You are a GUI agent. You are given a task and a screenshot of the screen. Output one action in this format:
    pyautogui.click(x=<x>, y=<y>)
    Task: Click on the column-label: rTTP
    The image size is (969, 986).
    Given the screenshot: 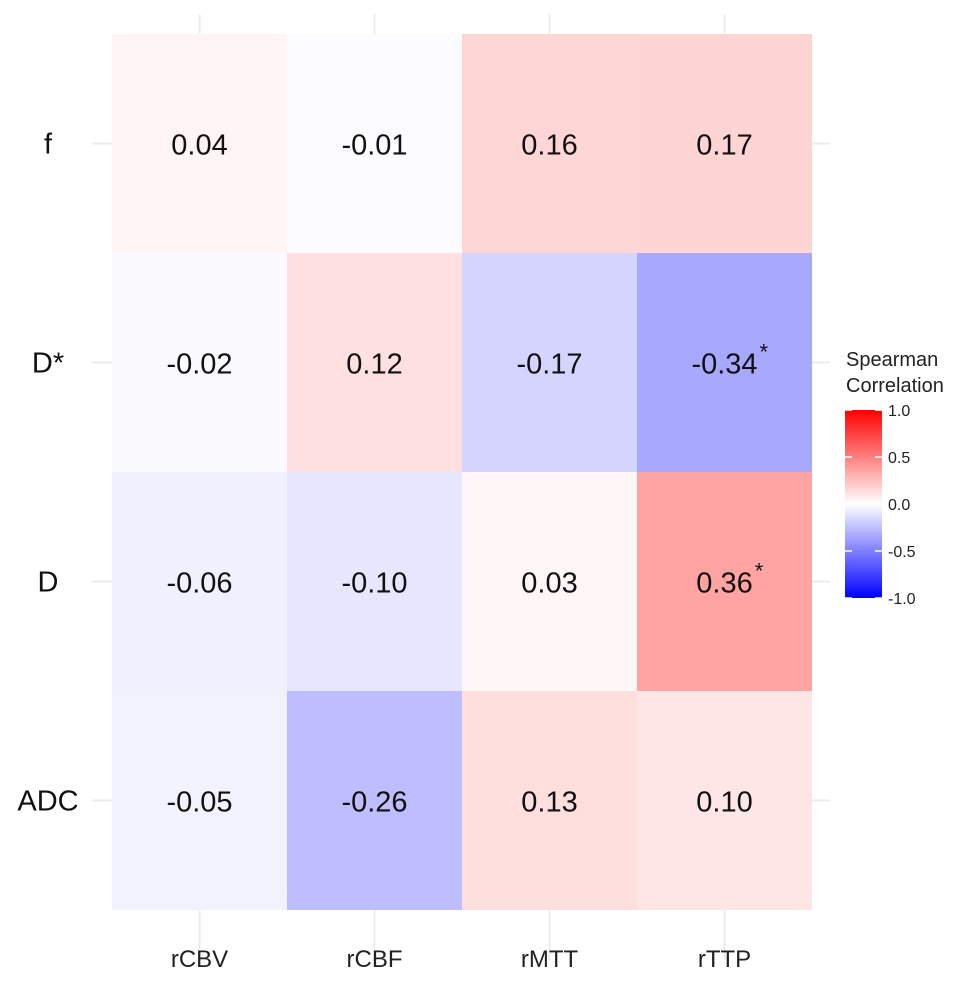 What is the action you would take?
    pyautogui.click(x=724, y=959)
    